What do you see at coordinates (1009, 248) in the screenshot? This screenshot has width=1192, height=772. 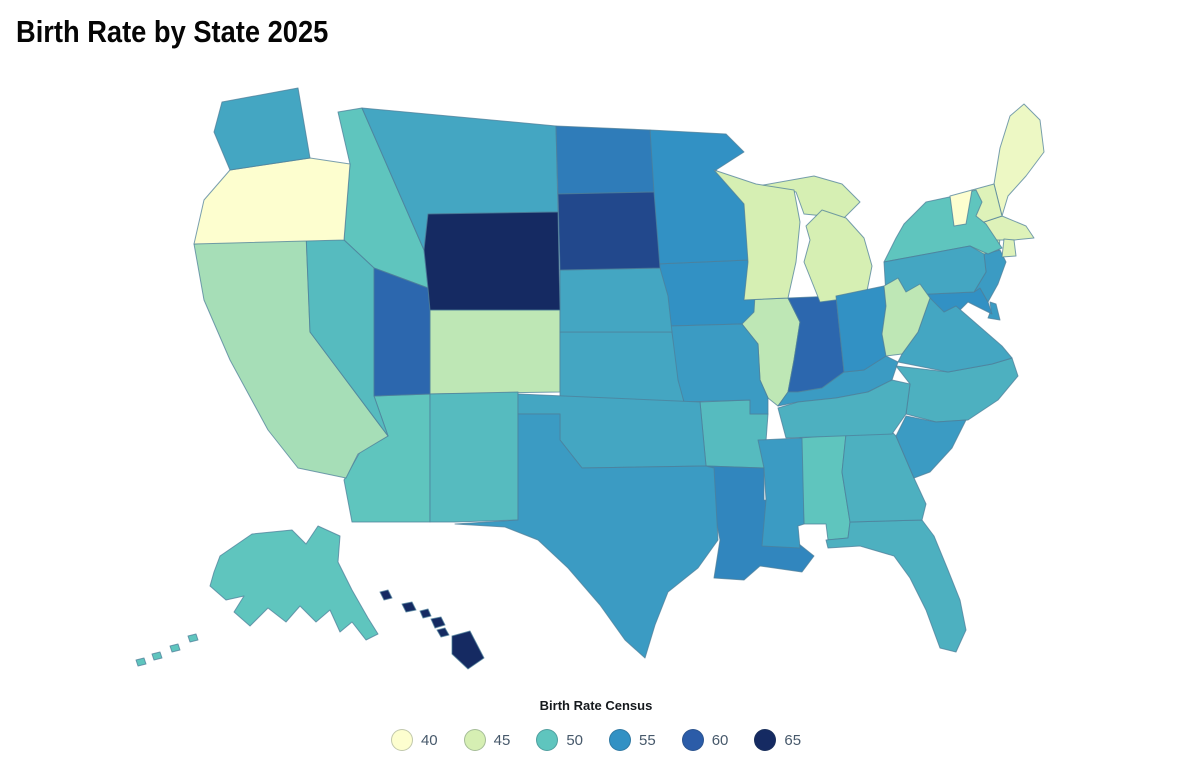 I see `state-rhode-island: Rhode Island: 44` at bounding box center [1009, 248].